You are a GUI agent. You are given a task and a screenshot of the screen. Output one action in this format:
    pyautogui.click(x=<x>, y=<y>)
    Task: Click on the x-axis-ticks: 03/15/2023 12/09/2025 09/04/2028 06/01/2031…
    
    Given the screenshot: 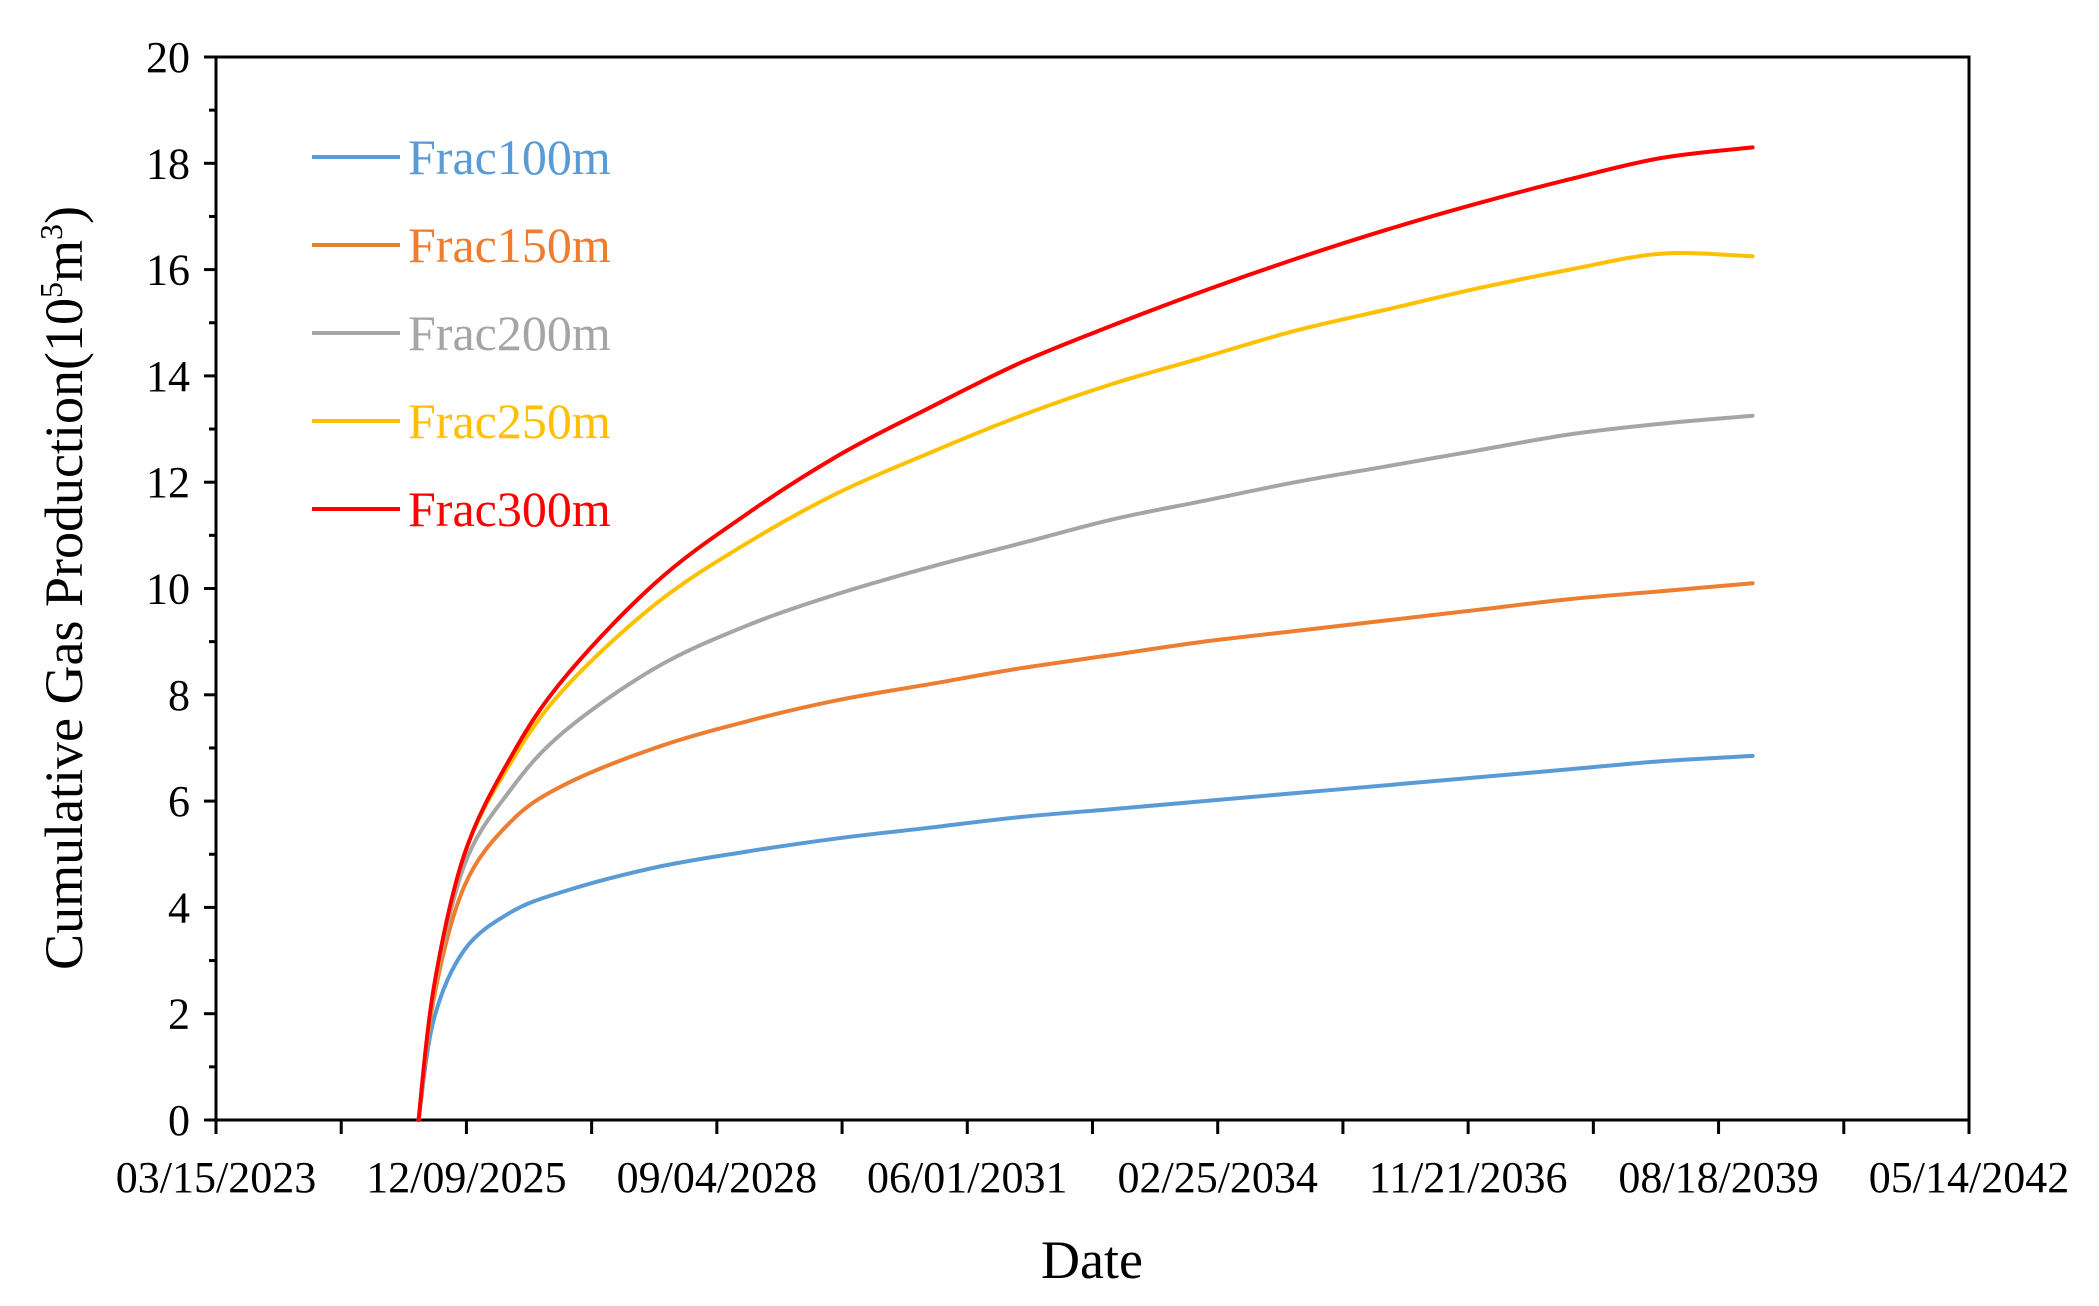 What is the action you would take?
    pyautogui.click(x=1092, y=1161)
    